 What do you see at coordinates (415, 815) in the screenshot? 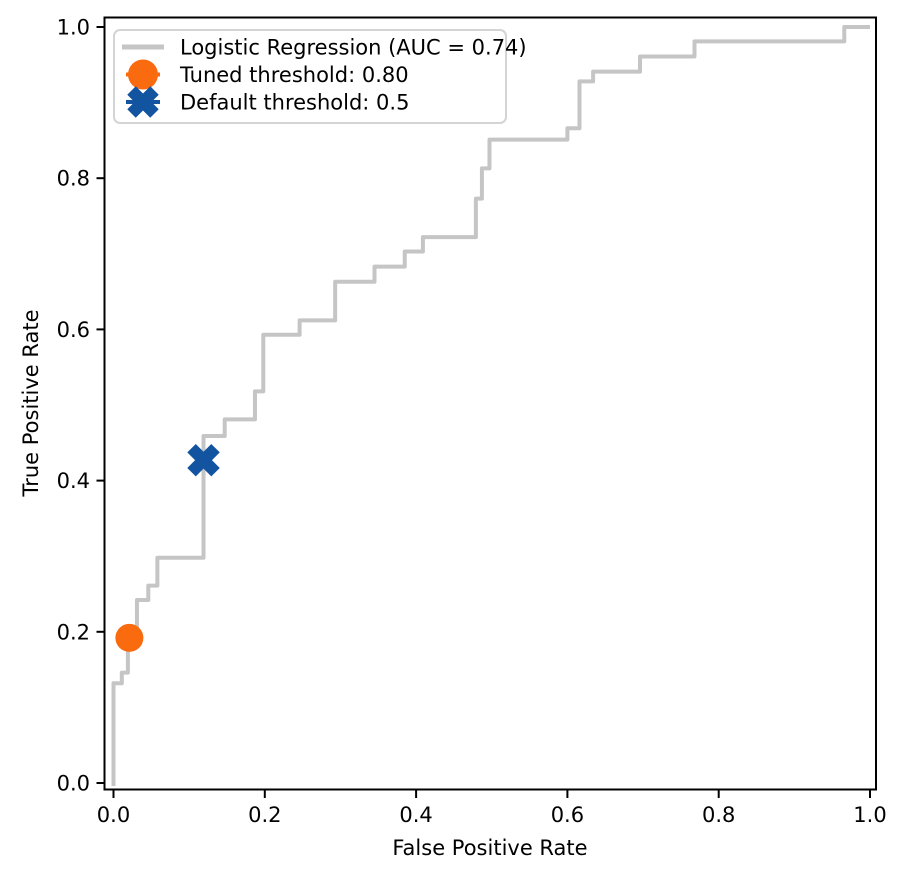
I see `x-tick-label: 0.4` at bounding box center [415, 815].